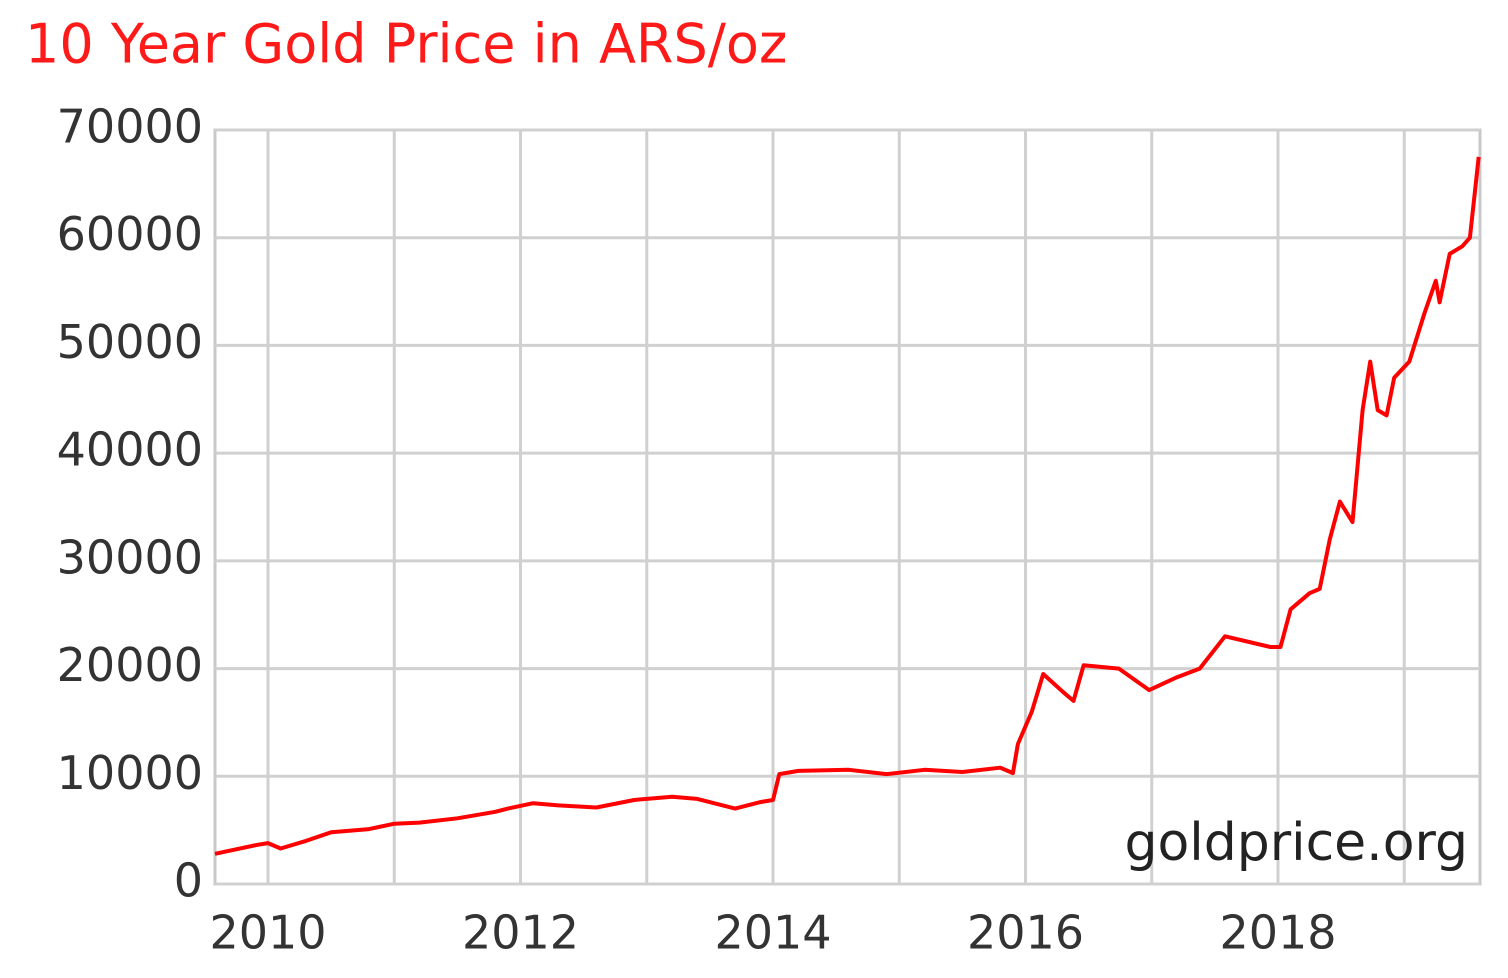 The width and height of the screenshot is (1508, 978). What do you see at coordinates (130, 450) in the screenshot?
I see `y-tick-label: 40000` at bounding box center [130, 450].